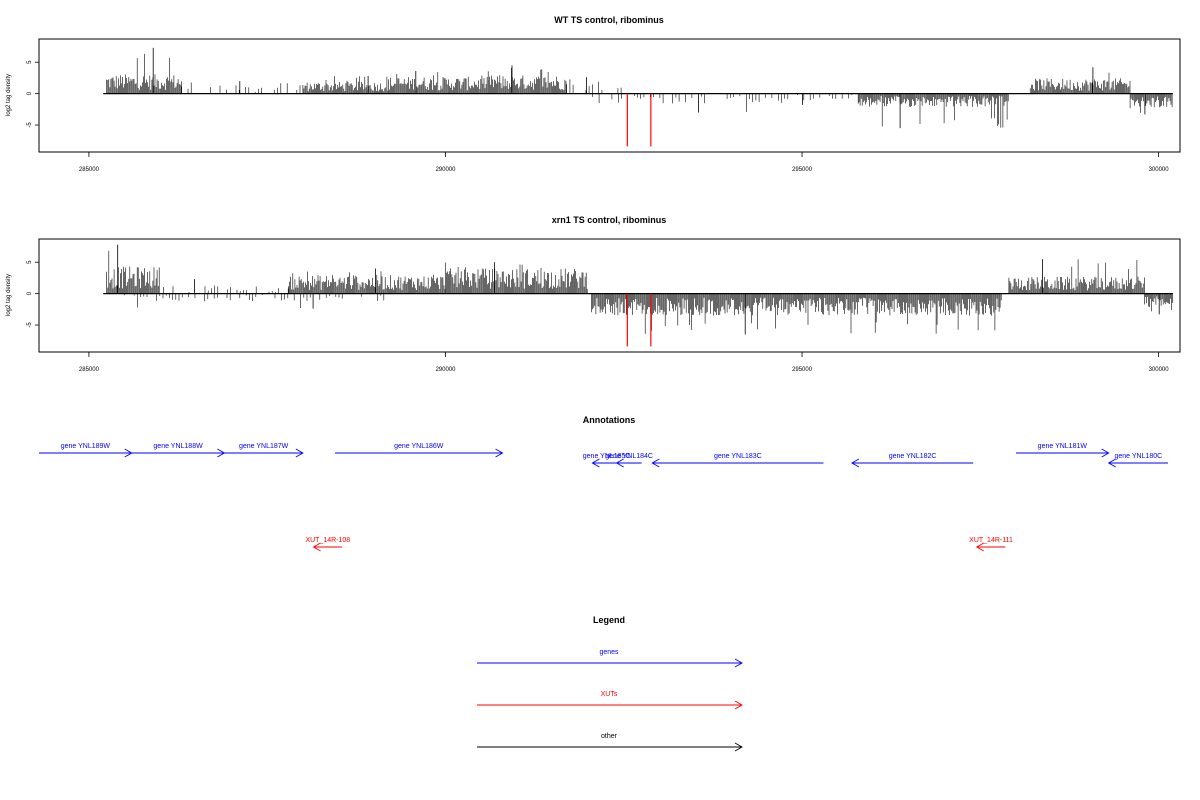 The height and width of the screenshot is (800, 1200). I want to click on feature-label: gene YNL188W, so click(178, 446).